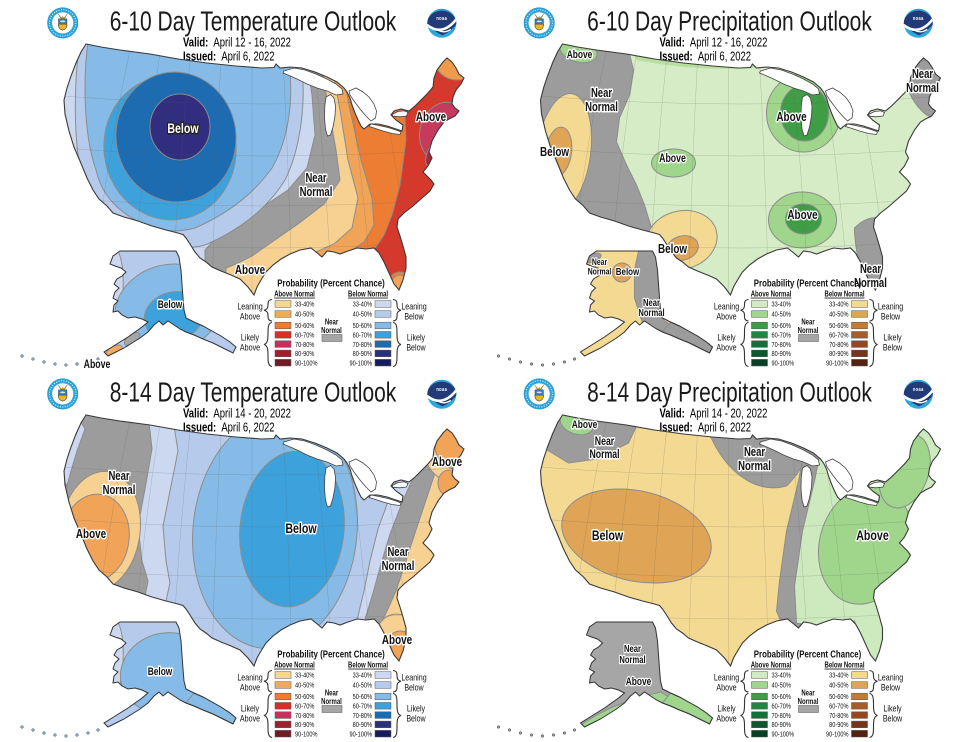  Describe the element at coordinates (714, 414) in the screenshot. I see `svg-text:Valid:April 14 - 20, 2022: Valid: April 14 - 20, 2022` at that location.